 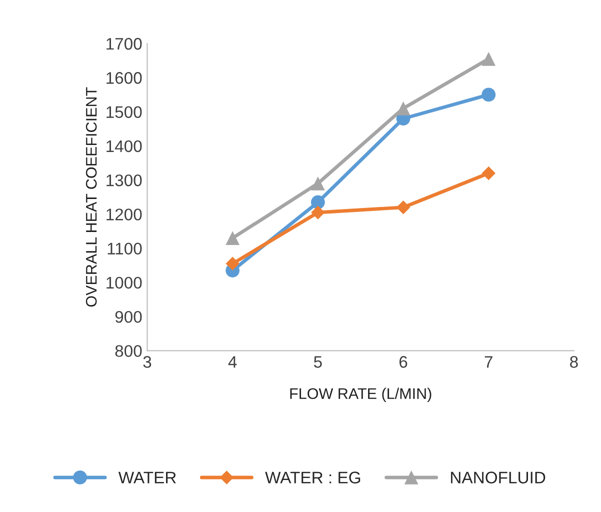 I want to click on x-tick-label: 7, so click(x=488, y=362).